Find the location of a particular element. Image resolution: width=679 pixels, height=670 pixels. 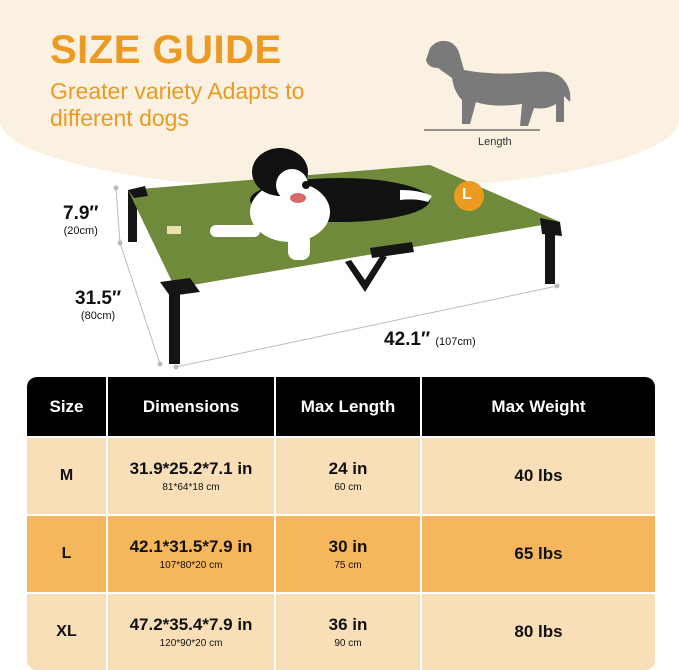

height-inches: 7.9″ is located at coordinates (81, 213).